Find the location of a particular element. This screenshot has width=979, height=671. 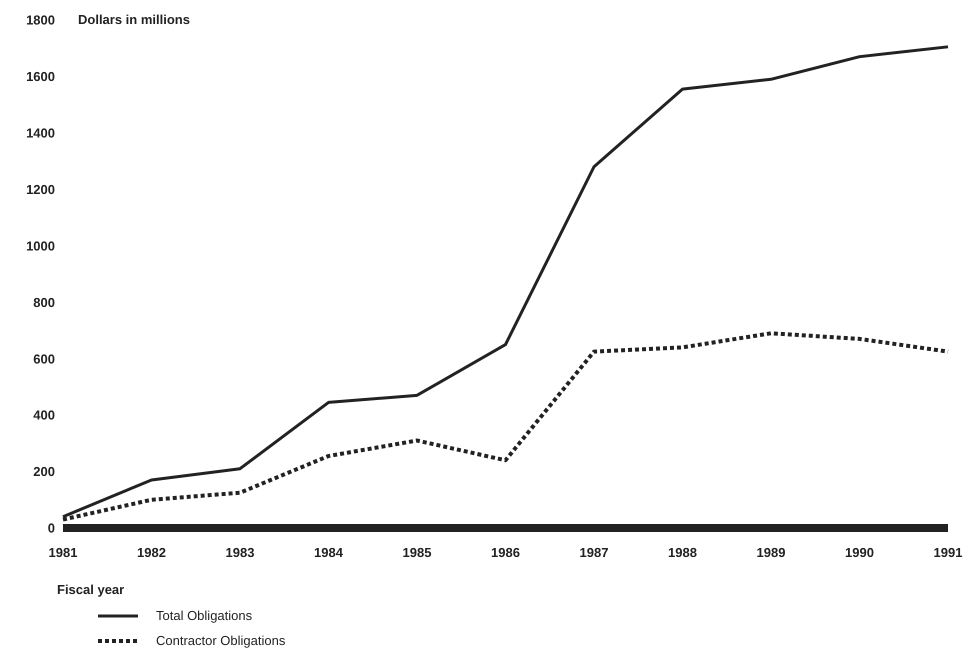

y-tick-label: 1800 is located at coordinates (40, 20).